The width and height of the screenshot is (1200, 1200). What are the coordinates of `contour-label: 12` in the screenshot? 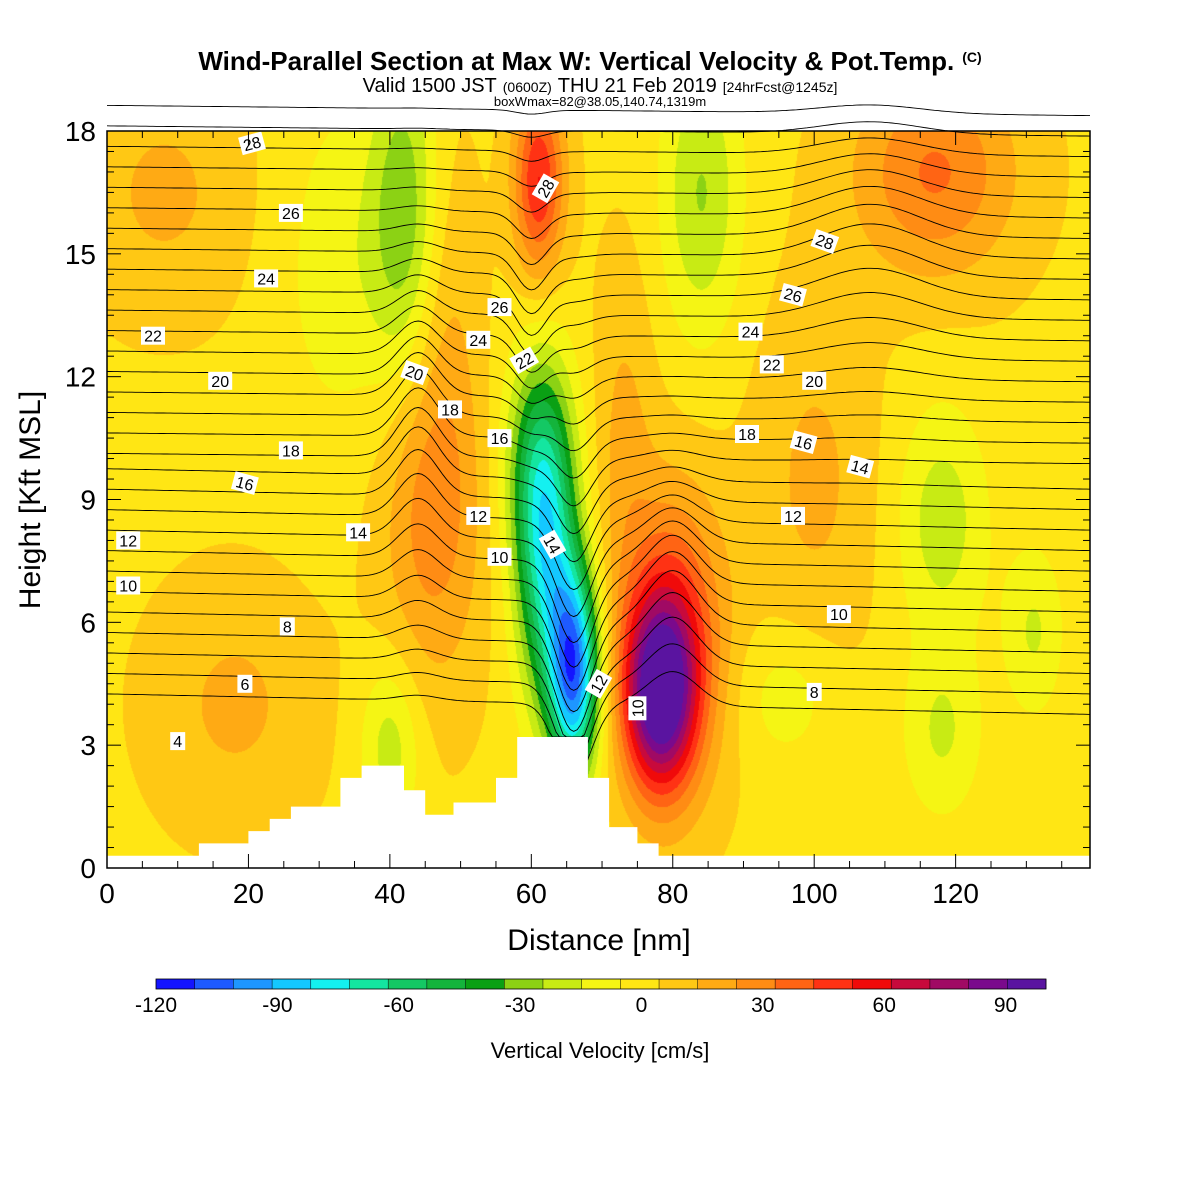 It's located at (598, 683).